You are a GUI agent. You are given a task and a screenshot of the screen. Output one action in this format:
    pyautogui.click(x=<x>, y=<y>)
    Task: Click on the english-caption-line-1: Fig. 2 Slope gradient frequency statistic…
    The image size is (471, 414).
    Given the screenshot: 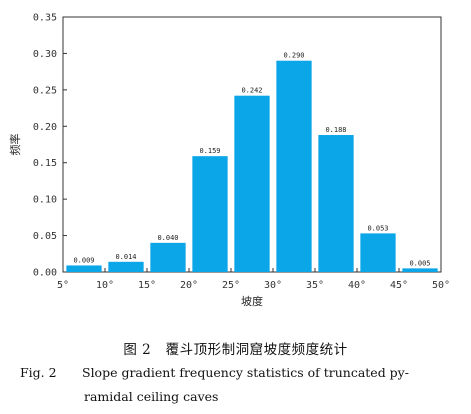 What is the action you would take?
    pyautogui.click(x=240, y=372)
    